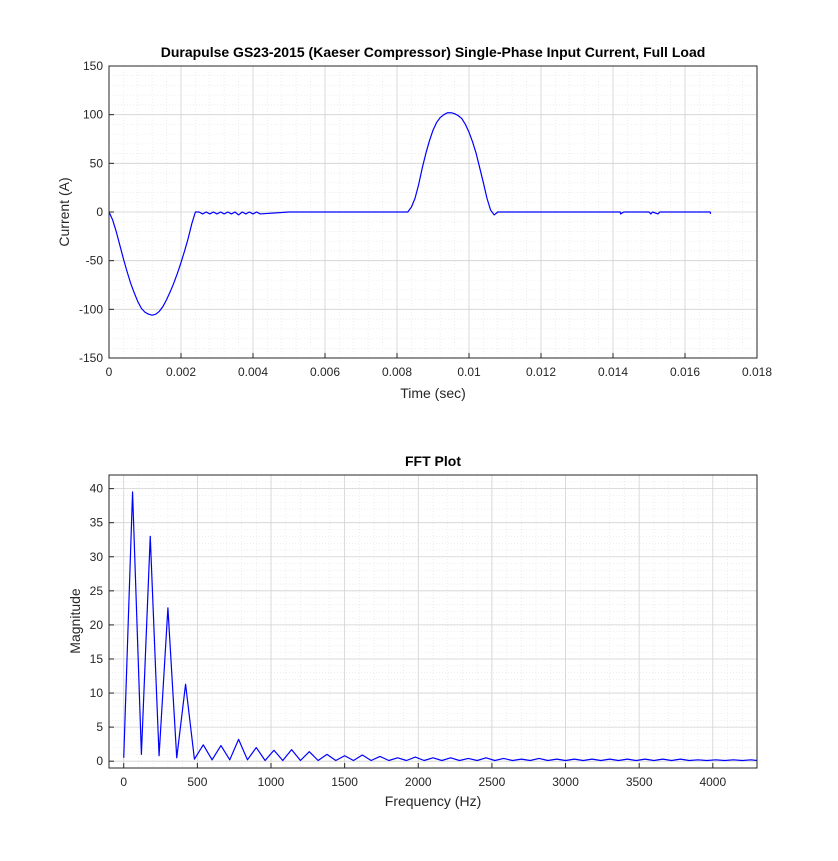  Describe the element at coordinates (712, 782) in the screenshot. I see `fft-plot-x-tick-label: 4000` at that location.